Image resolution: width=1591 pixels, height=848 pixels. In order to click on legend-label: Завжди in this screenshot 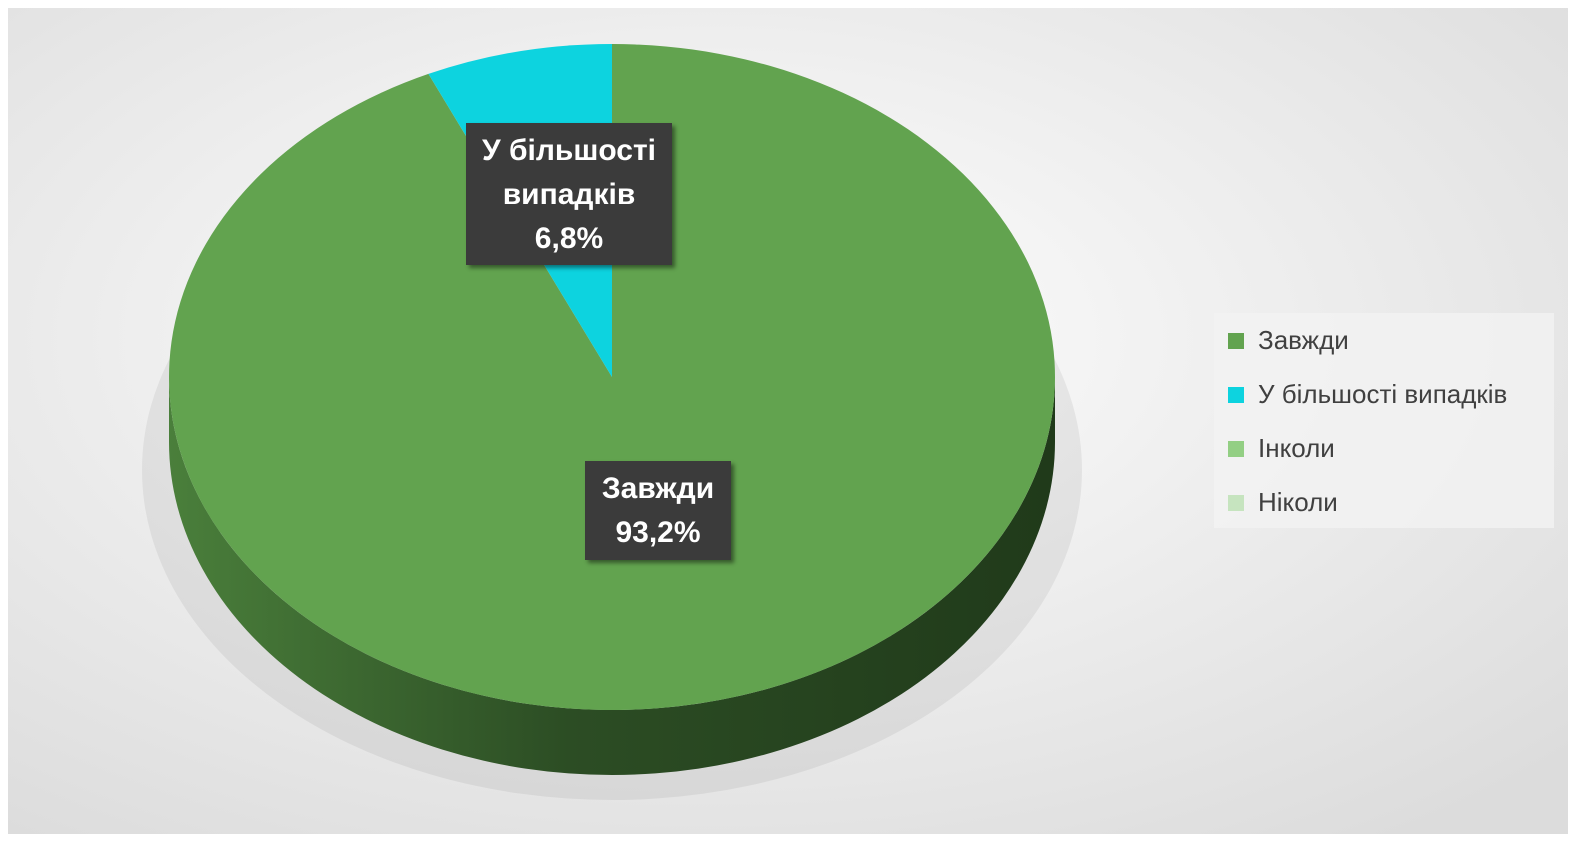, I will do `click(1303, 340)`.